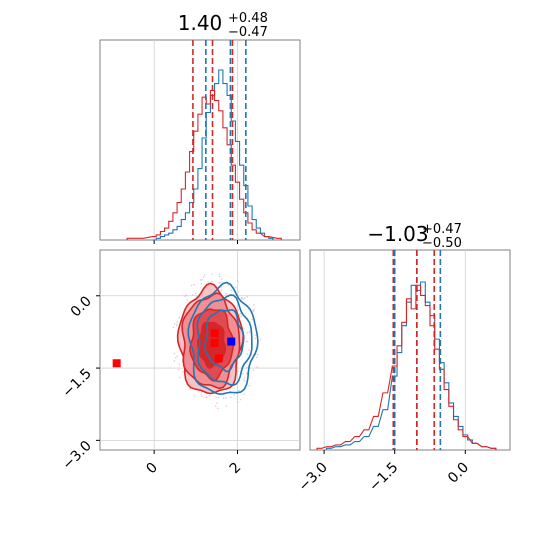 The height and width of the screenshot is (550, 550). Describe the element at coordinates (442, 229) in the screenshot. I see `marginal-y-title-sup: +0.47` at that location.